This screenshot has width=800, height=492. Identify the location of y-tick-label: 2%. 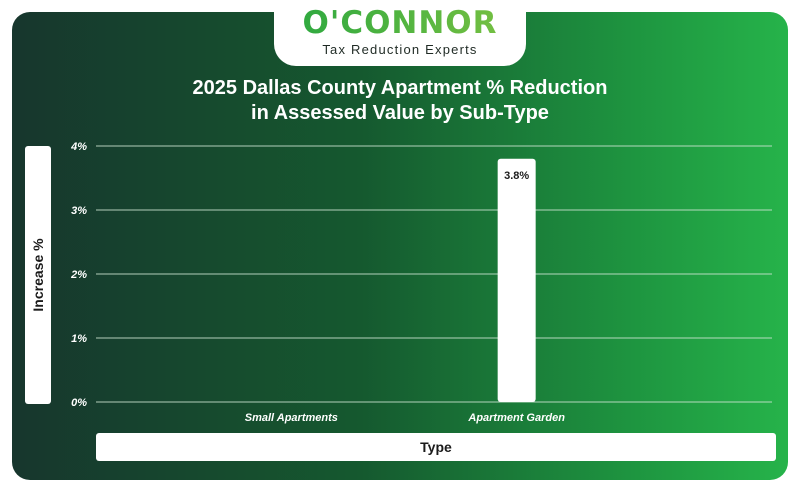
(78, 275).